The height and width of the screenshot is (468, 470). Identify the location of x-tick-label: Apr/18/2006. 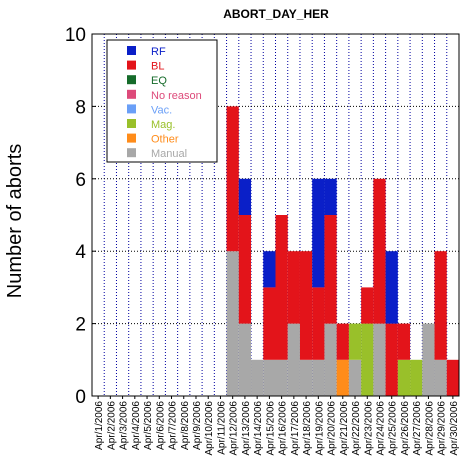
(307, 428).